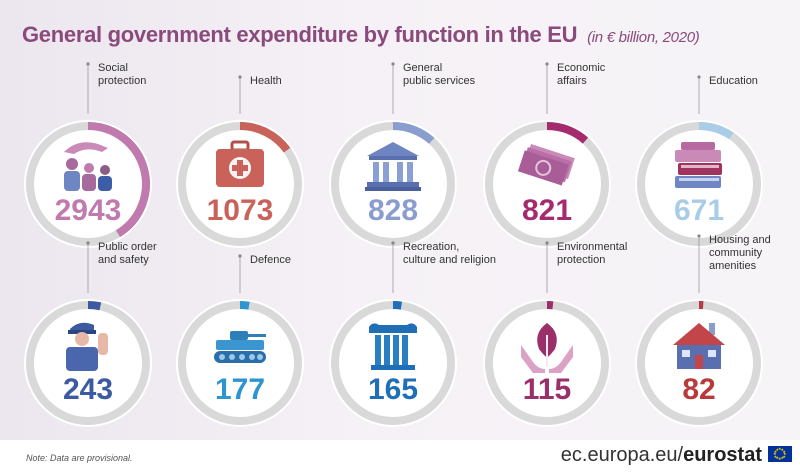 This screenshot has width=800, height=473. I want to click on footnote: Note: Data are provisional., so click(79, 458).